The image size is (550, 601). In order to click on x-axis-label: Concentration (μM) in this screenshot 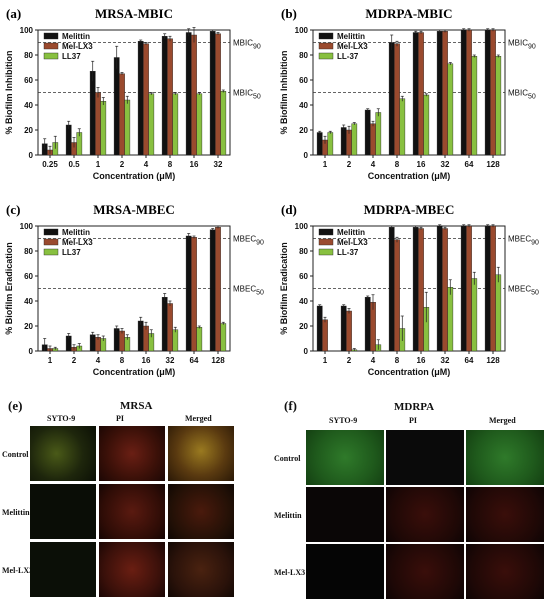, I will do `click(134, 176)`.